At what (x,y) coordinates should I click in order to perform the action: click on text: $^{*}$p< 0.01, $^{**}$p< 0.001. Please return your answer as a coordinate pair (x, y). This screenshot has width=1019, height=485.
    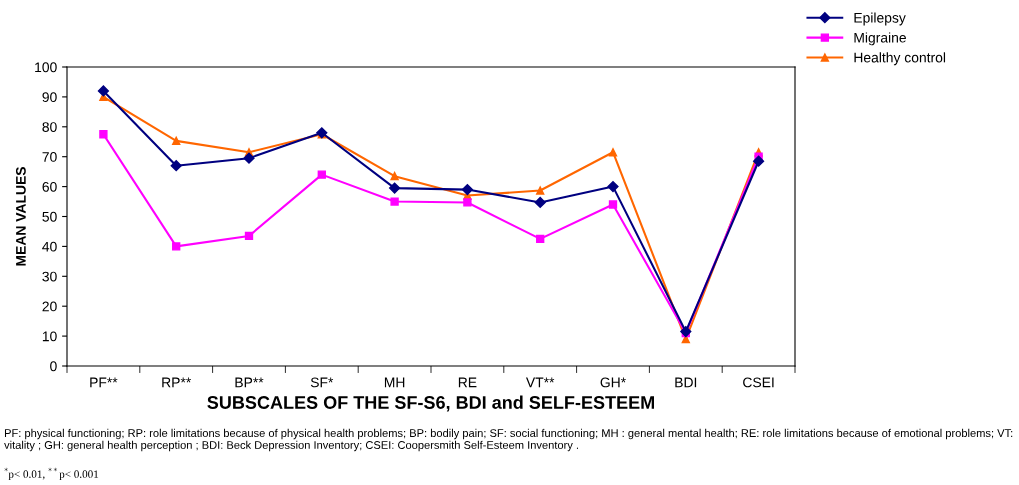
    Looking at the image, I should click on (51, 474).